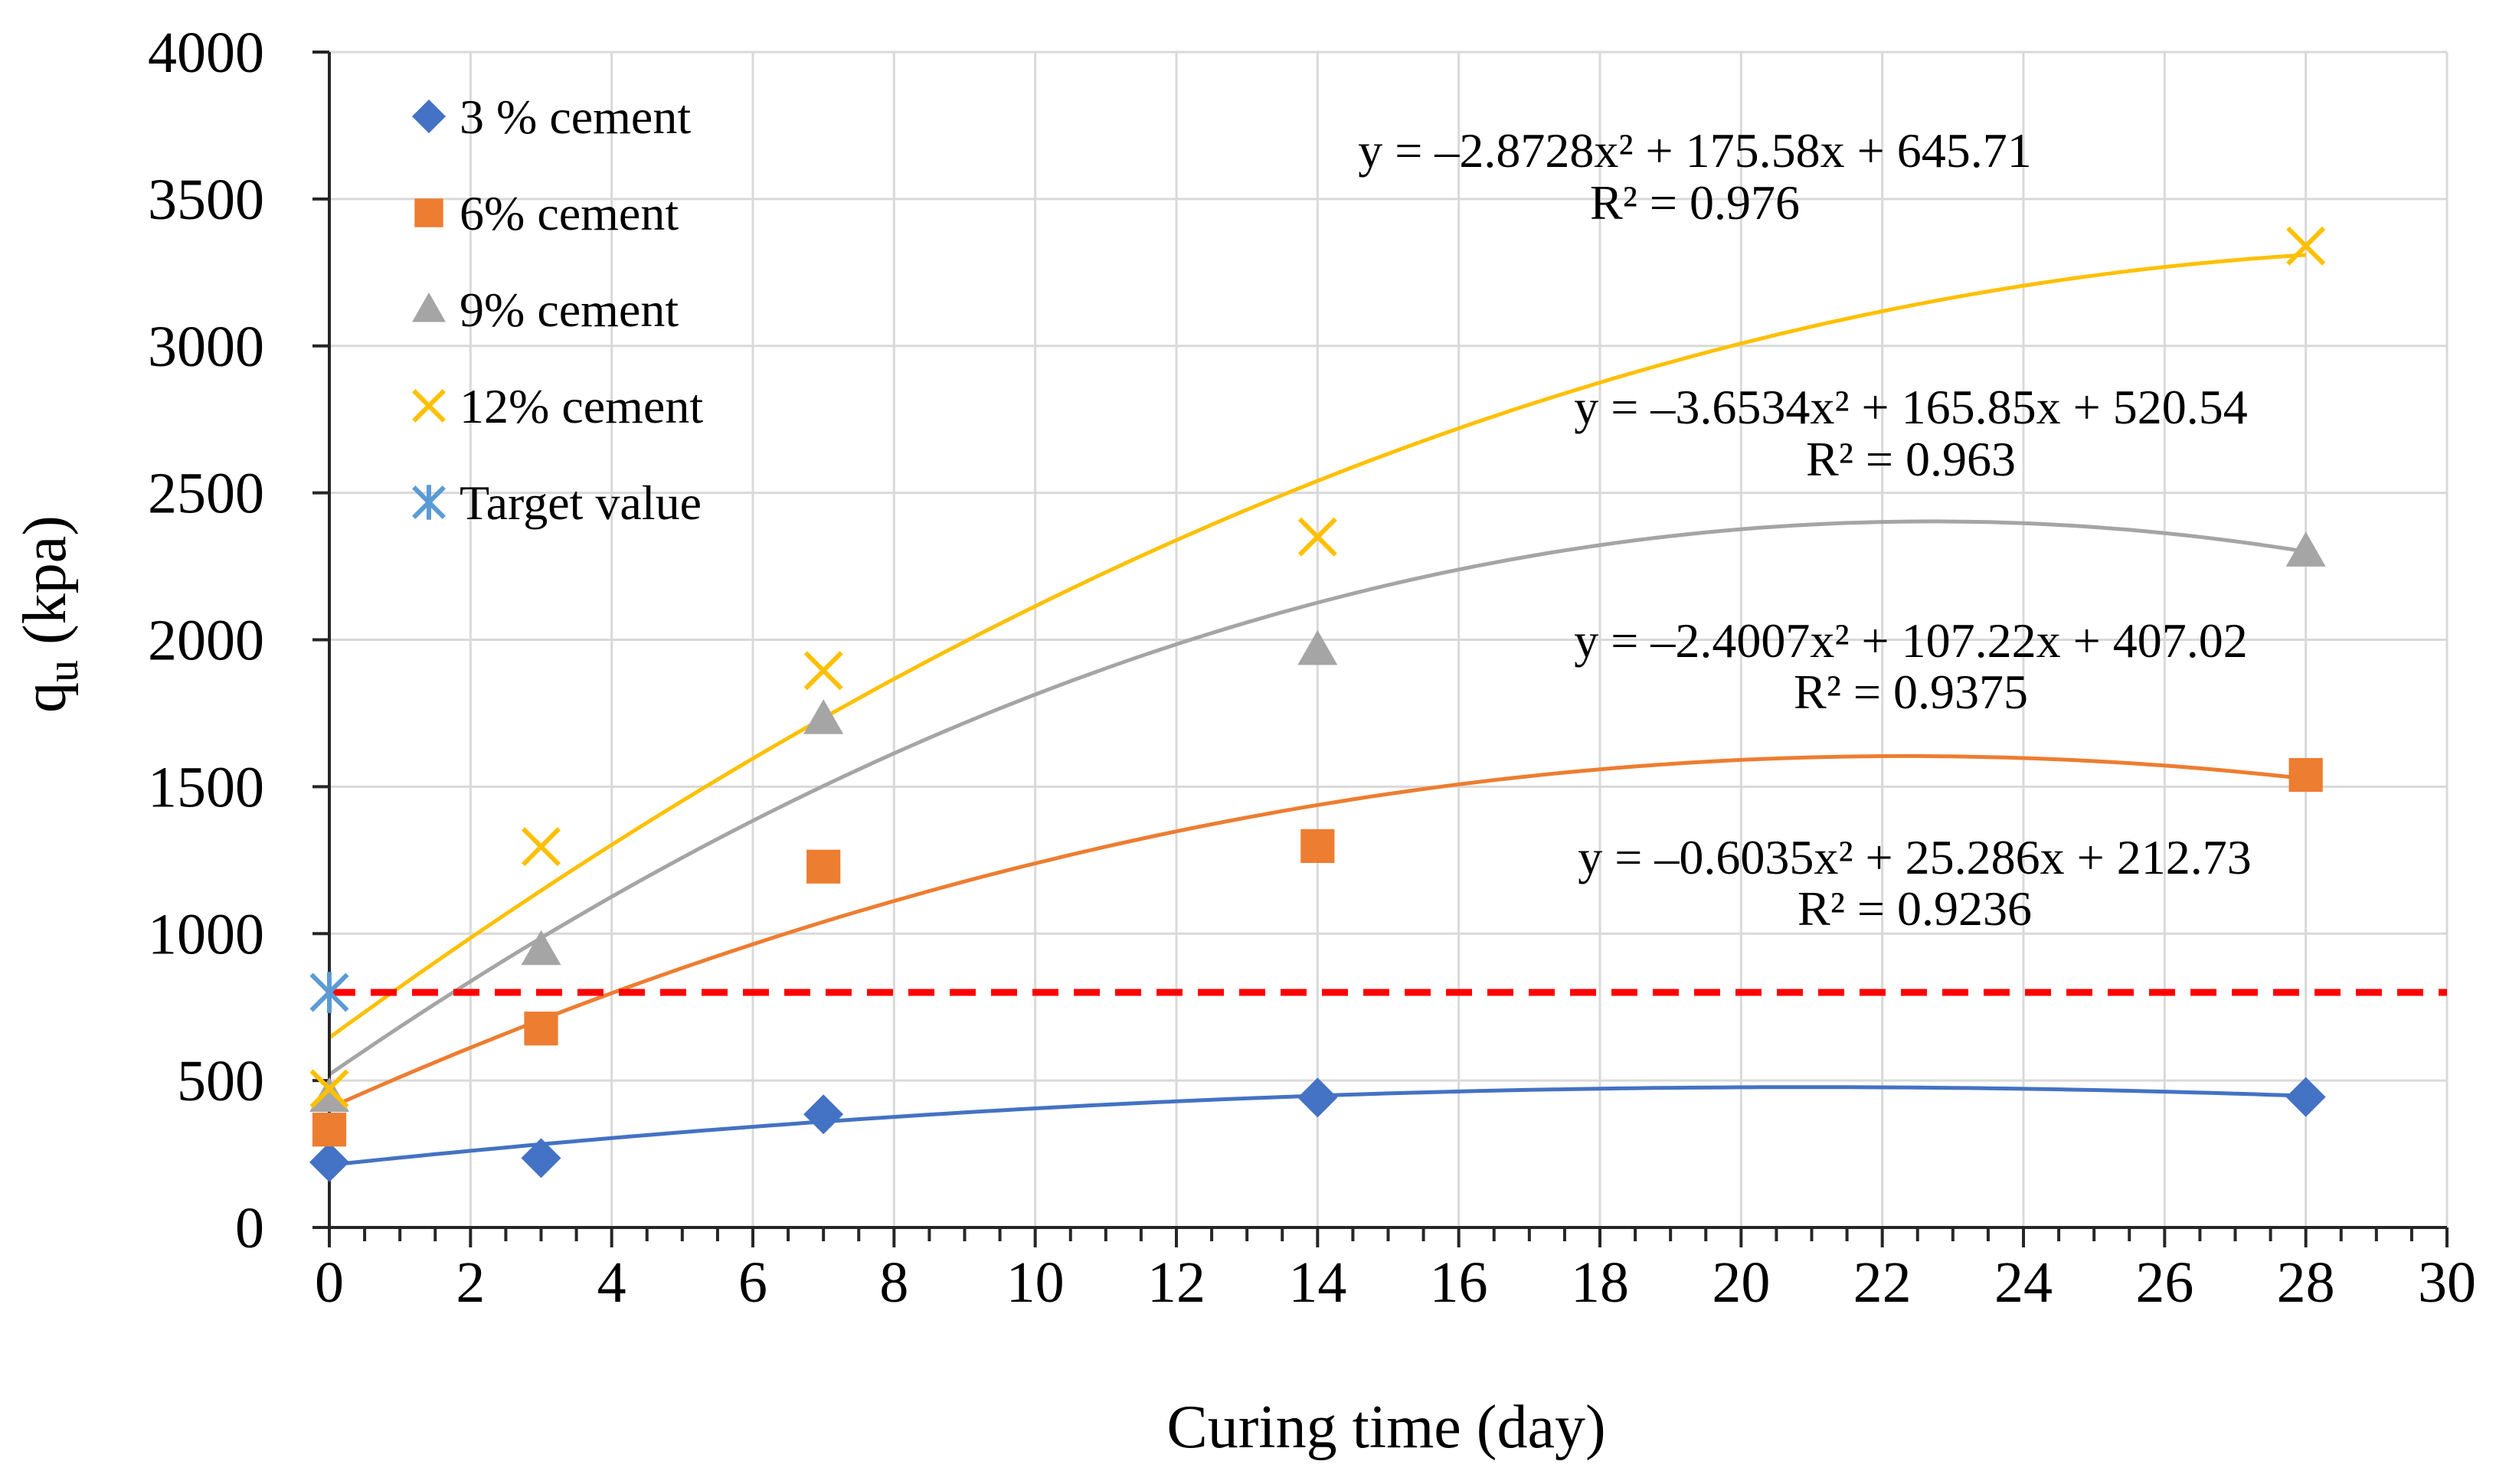 The height and width of the screenshot is (1484, 2496). I want to click on trend-equation: y = –0.6035x² + 25.286x + 212.73, so click(1914, 857).